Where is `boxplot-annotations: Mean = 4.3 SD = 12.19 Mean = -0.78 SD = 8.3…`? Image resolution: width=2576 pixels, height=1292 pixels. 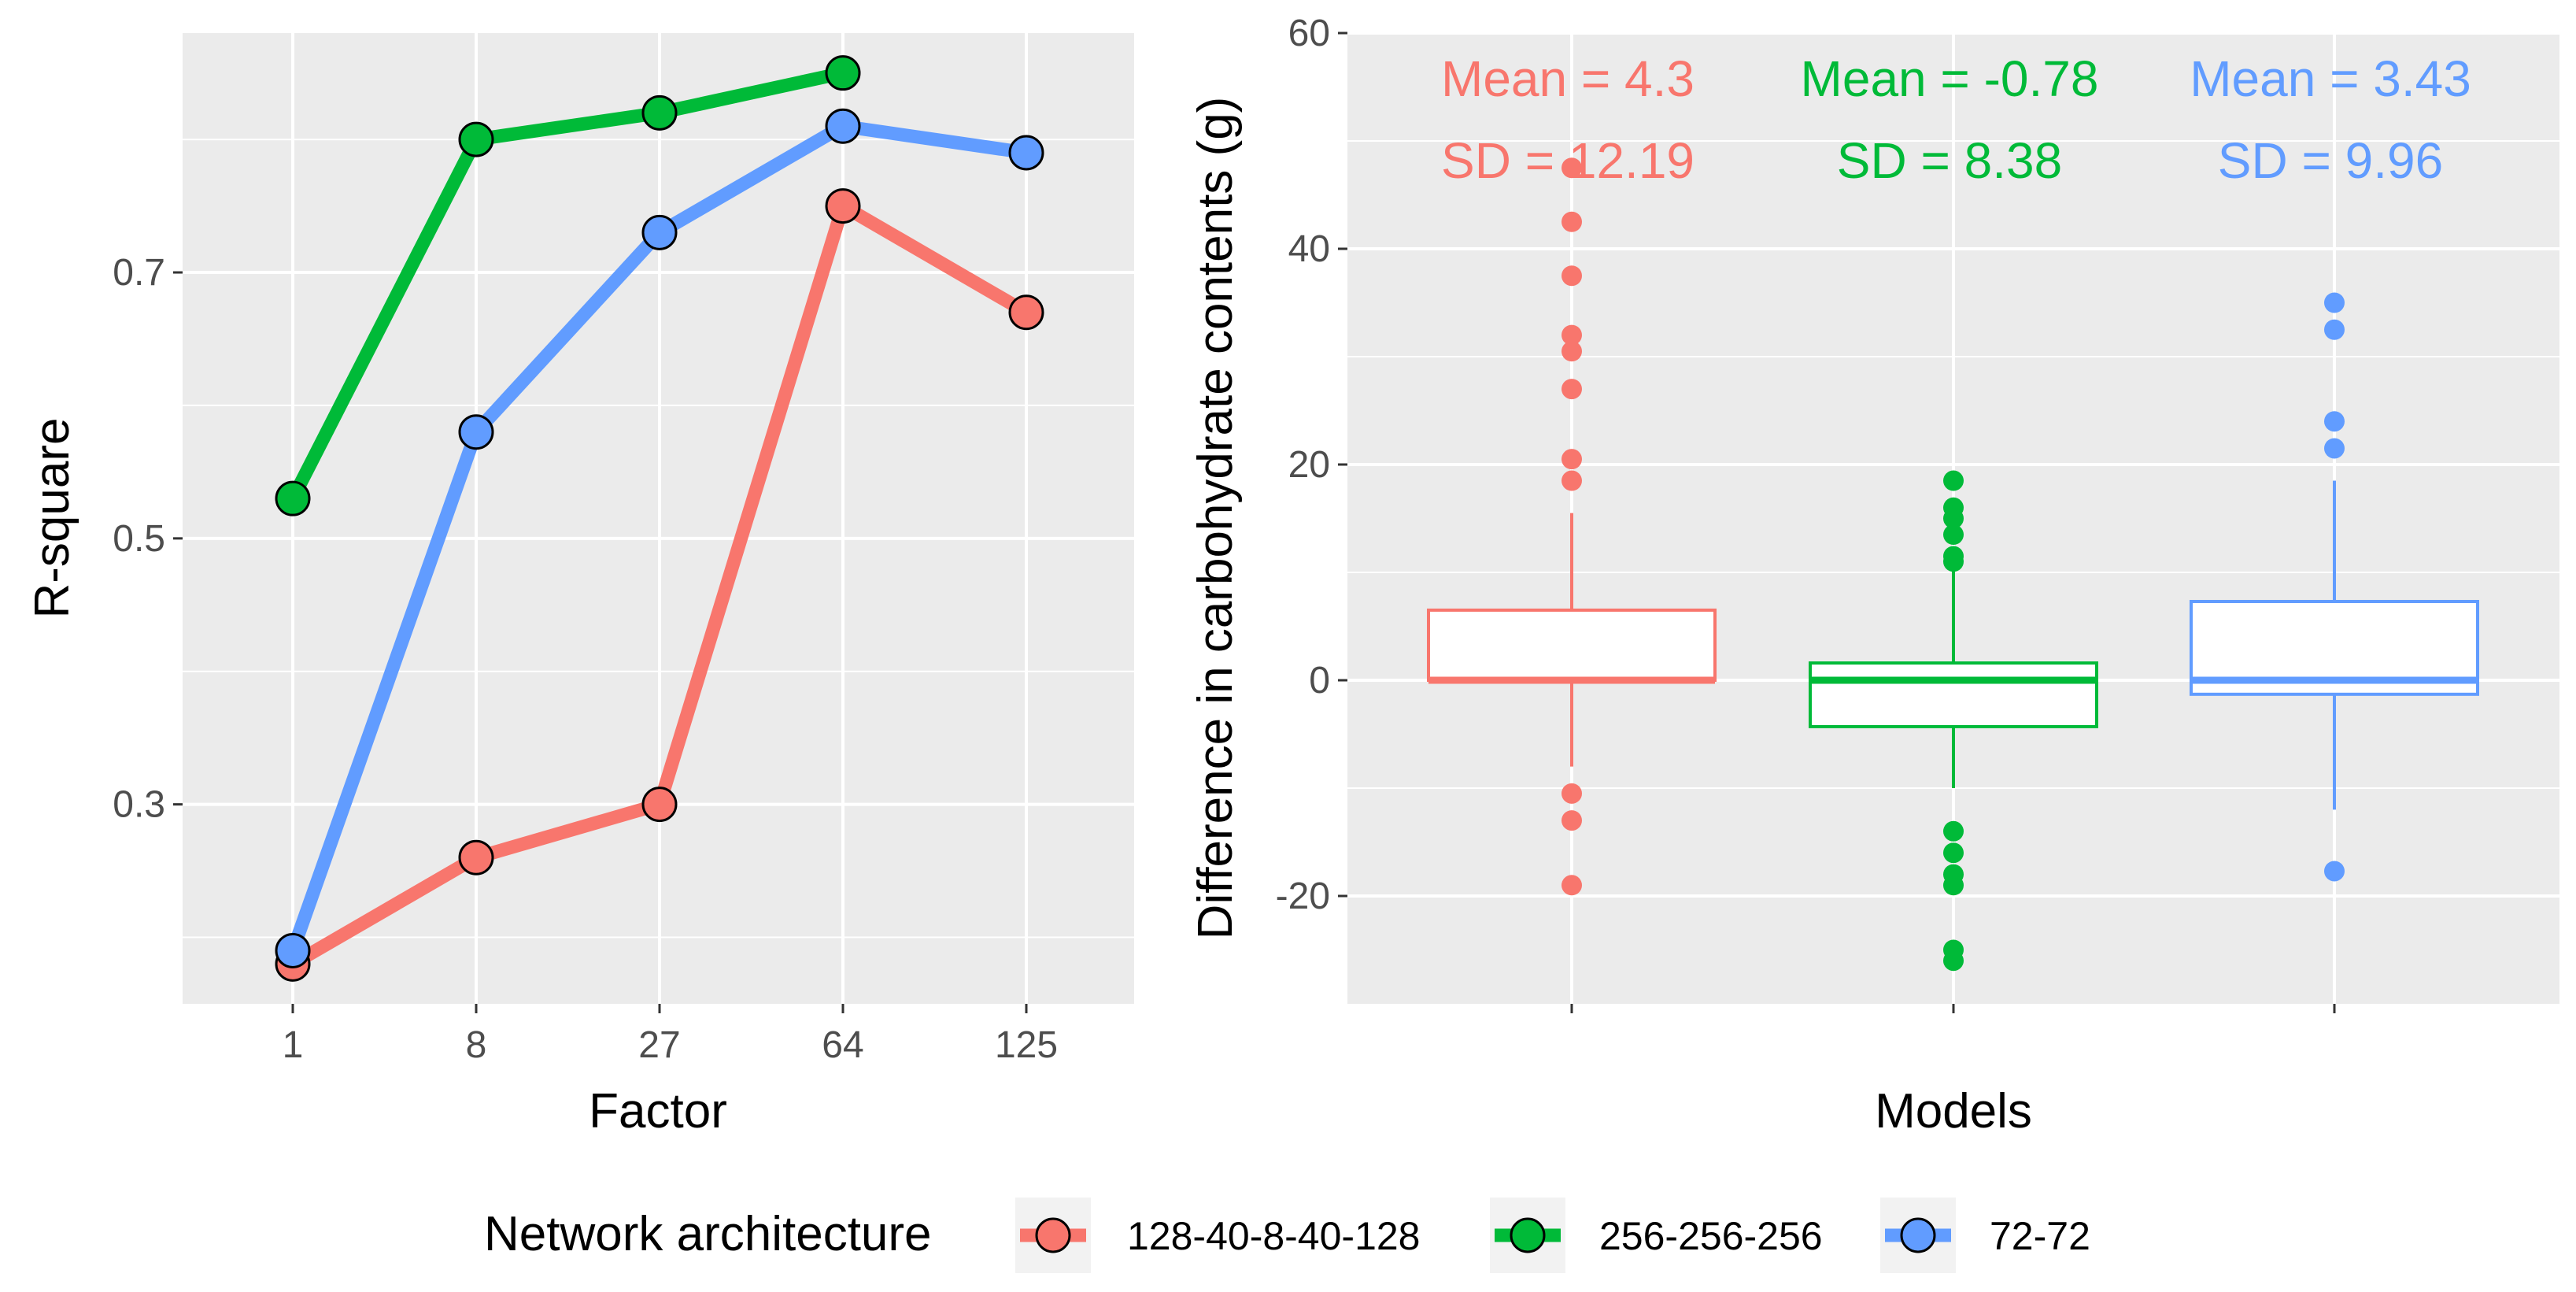 boxplot-annotations: Mean = 4.3 SD = 12.19 Mean = -0.78 SD = 8.3… is located at coordinates (1956, 119).